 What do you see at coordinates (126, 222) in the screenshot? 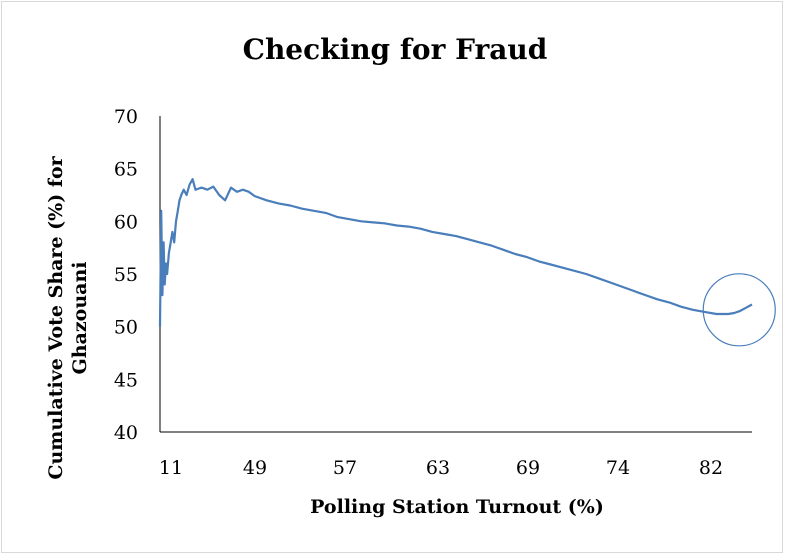
I see `y-tick-label: 60` at bounding box center [126, 222].